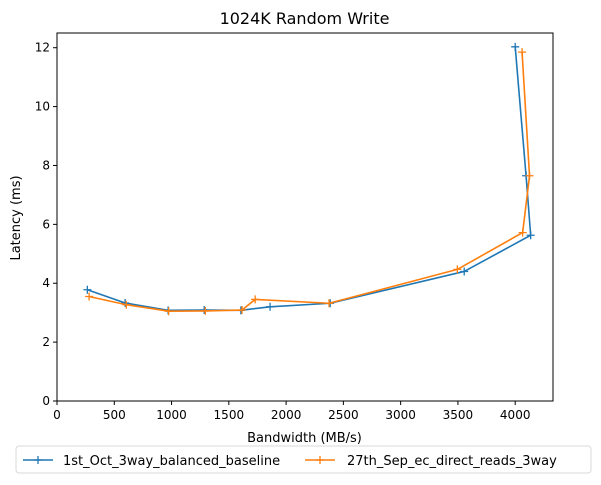 The width and height of the screenshot is (601, 485). Describe the element at coordinates (46, 224) in the screenshot. I see `y-tick-label: 6` at that location.